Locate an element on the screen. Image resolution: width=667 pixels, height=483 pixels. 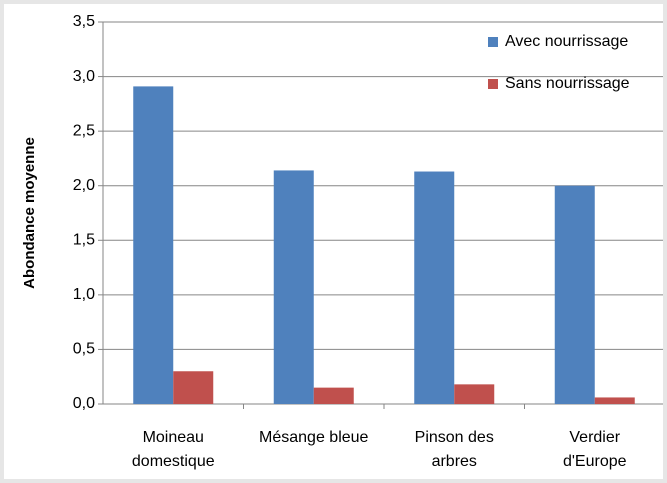
x-tick-label: Mésange bleue is located at coordinates (314, 437).